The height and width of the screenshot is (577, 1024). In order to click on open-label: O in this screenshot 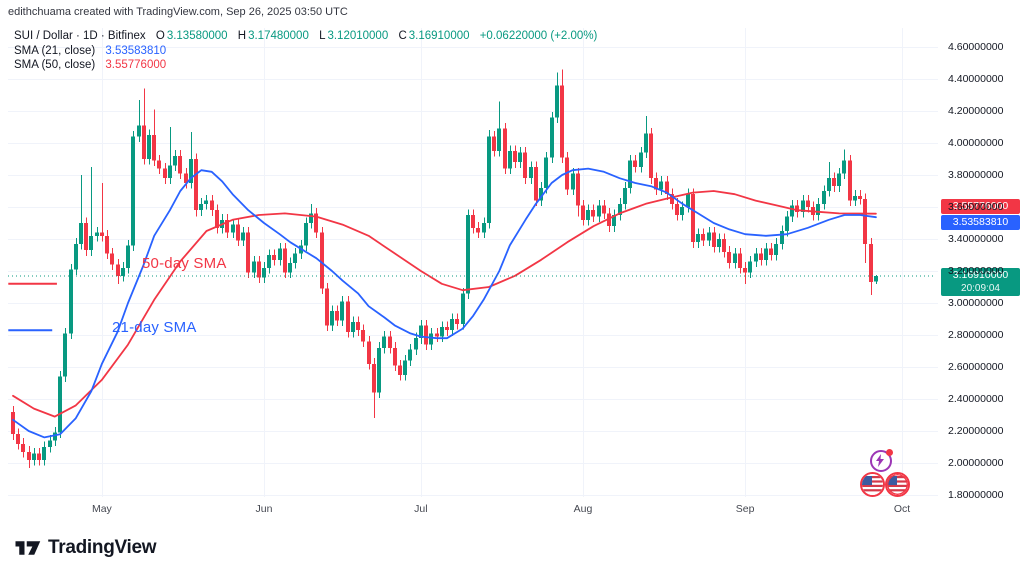, I will do `click(160, 36)`.